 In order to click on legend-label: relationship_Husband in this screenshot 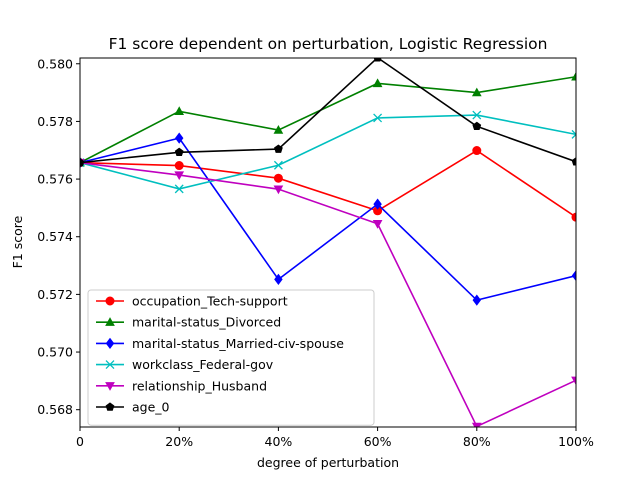, I will do `click(199, 385)`.